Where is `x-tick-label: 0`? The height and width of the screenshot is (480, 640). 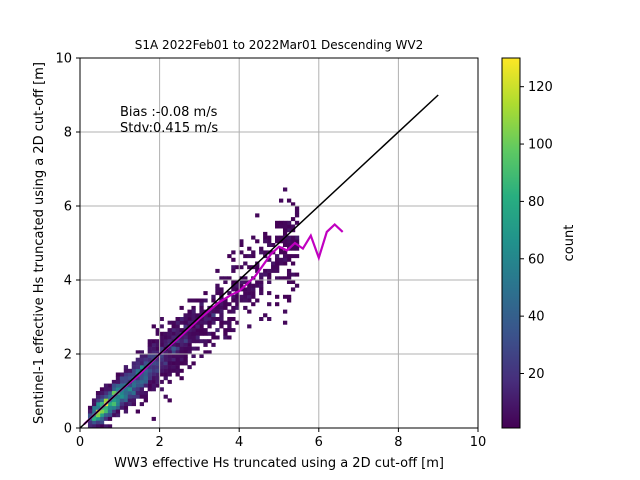
x-tick-label: 0 is located at coordinates (80, 442).